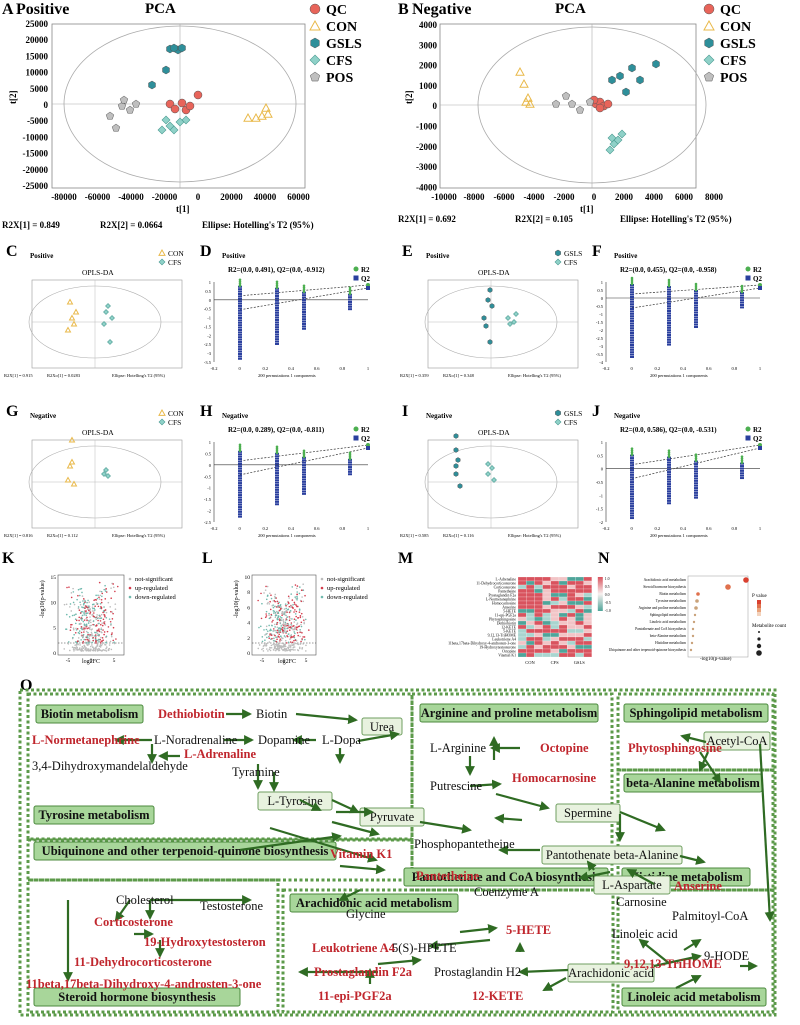 The image size is (800, 1025). I want to click on panel-b-ytick: 0, so click(435, 106).